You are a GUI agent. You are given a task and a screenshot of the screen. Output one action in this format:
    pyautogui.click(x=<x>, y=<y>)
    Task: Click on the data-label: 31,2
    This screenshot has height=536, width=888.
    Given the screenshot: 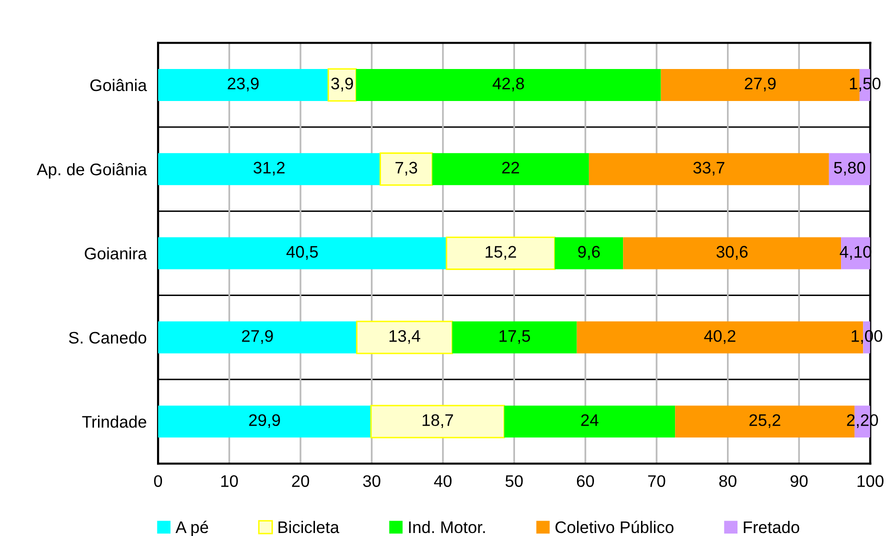 What is the action you would take?
    pyautogui.click(x=269, y=169)
    